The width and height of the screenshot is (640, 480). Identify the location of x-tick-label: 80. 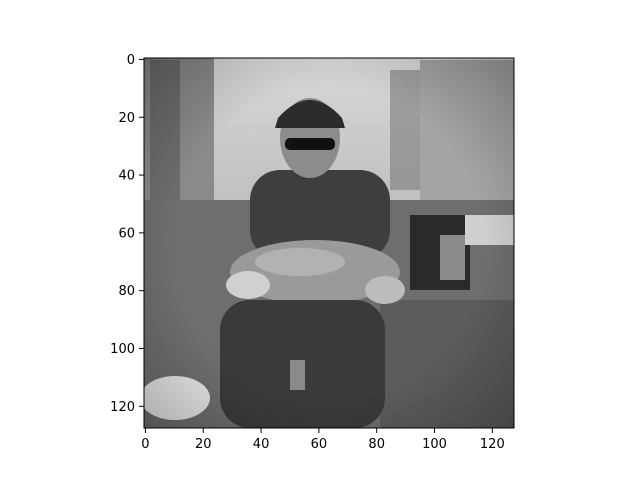
(376, 444).